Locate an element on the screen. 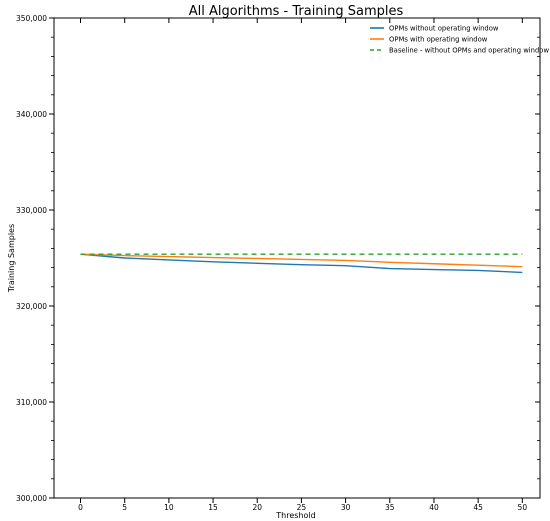 This screenshot has width=550, height=521. x-tick-label: 15 is located at coordinates (213, 507).